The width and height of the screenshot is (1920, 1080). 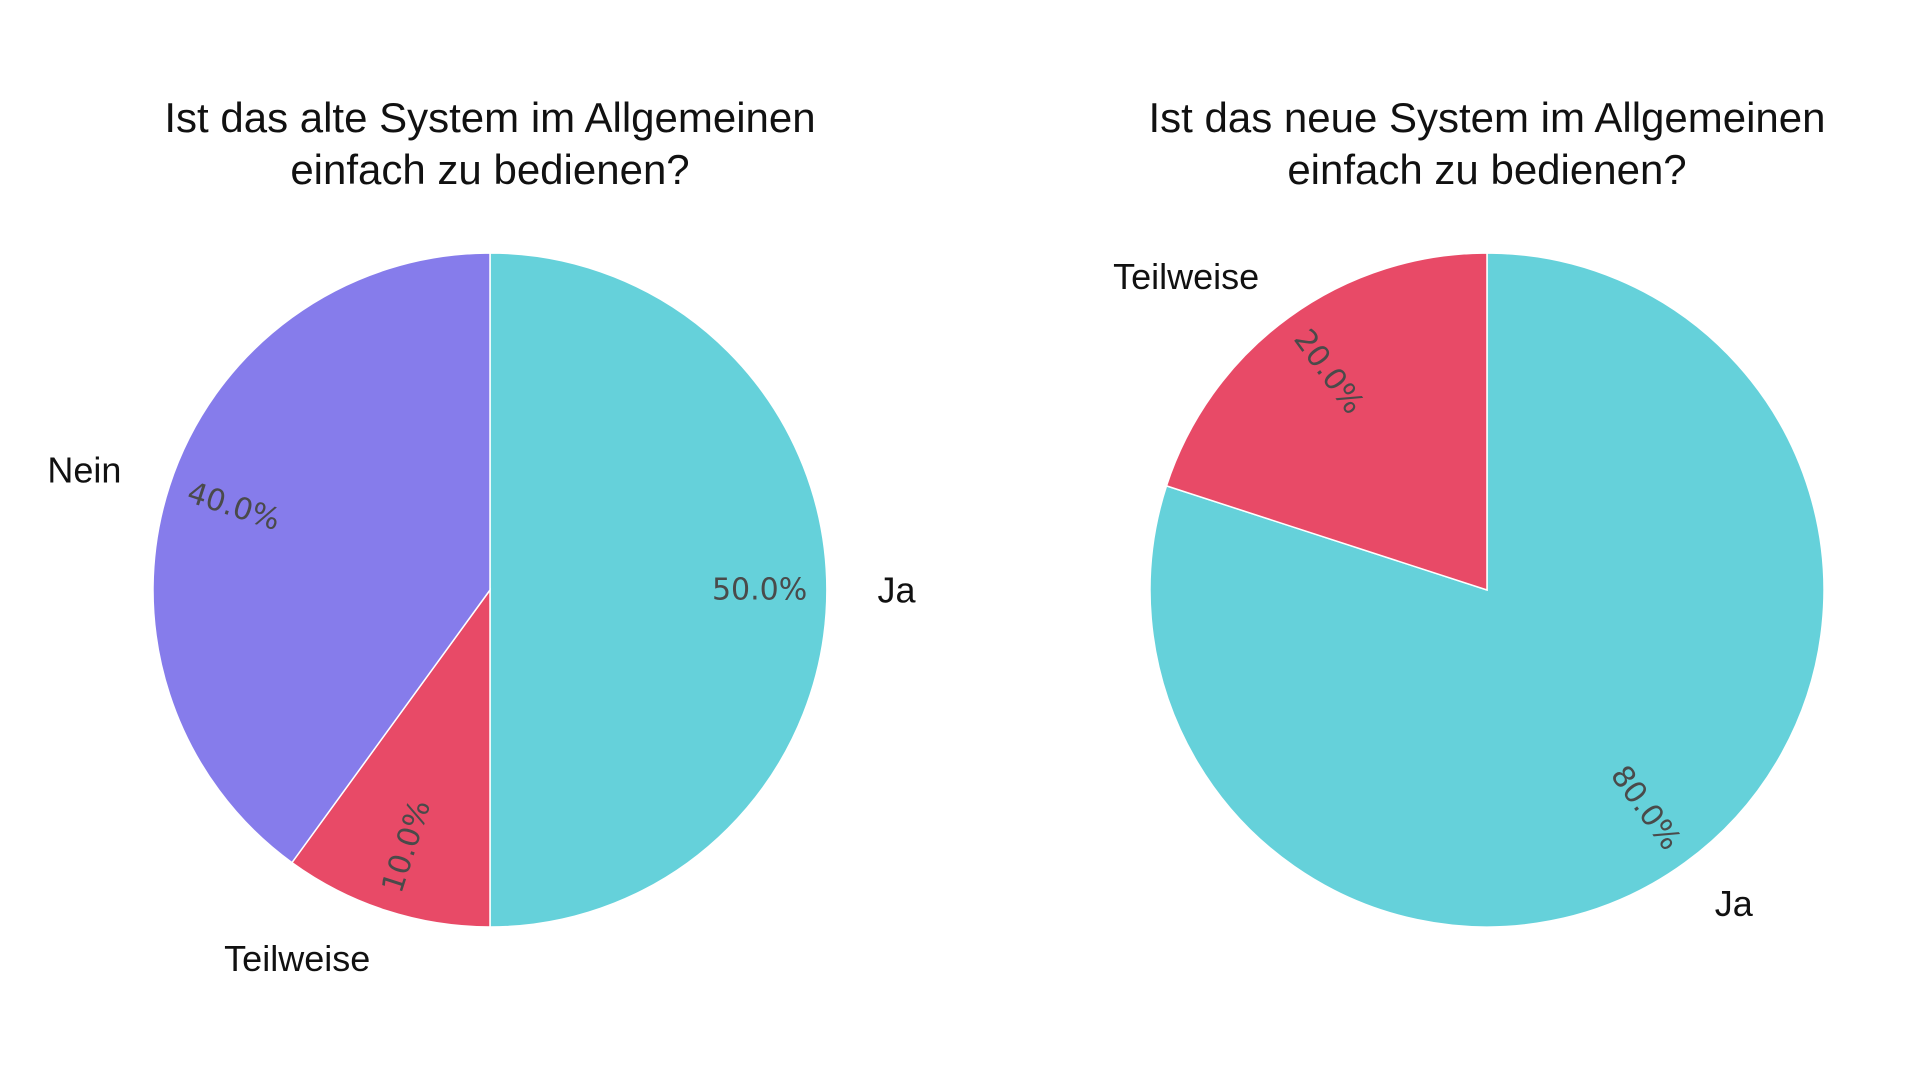 I want to click on chart-title-old-line-2: einfach zu bedienen?, so click(x=489, y=169).